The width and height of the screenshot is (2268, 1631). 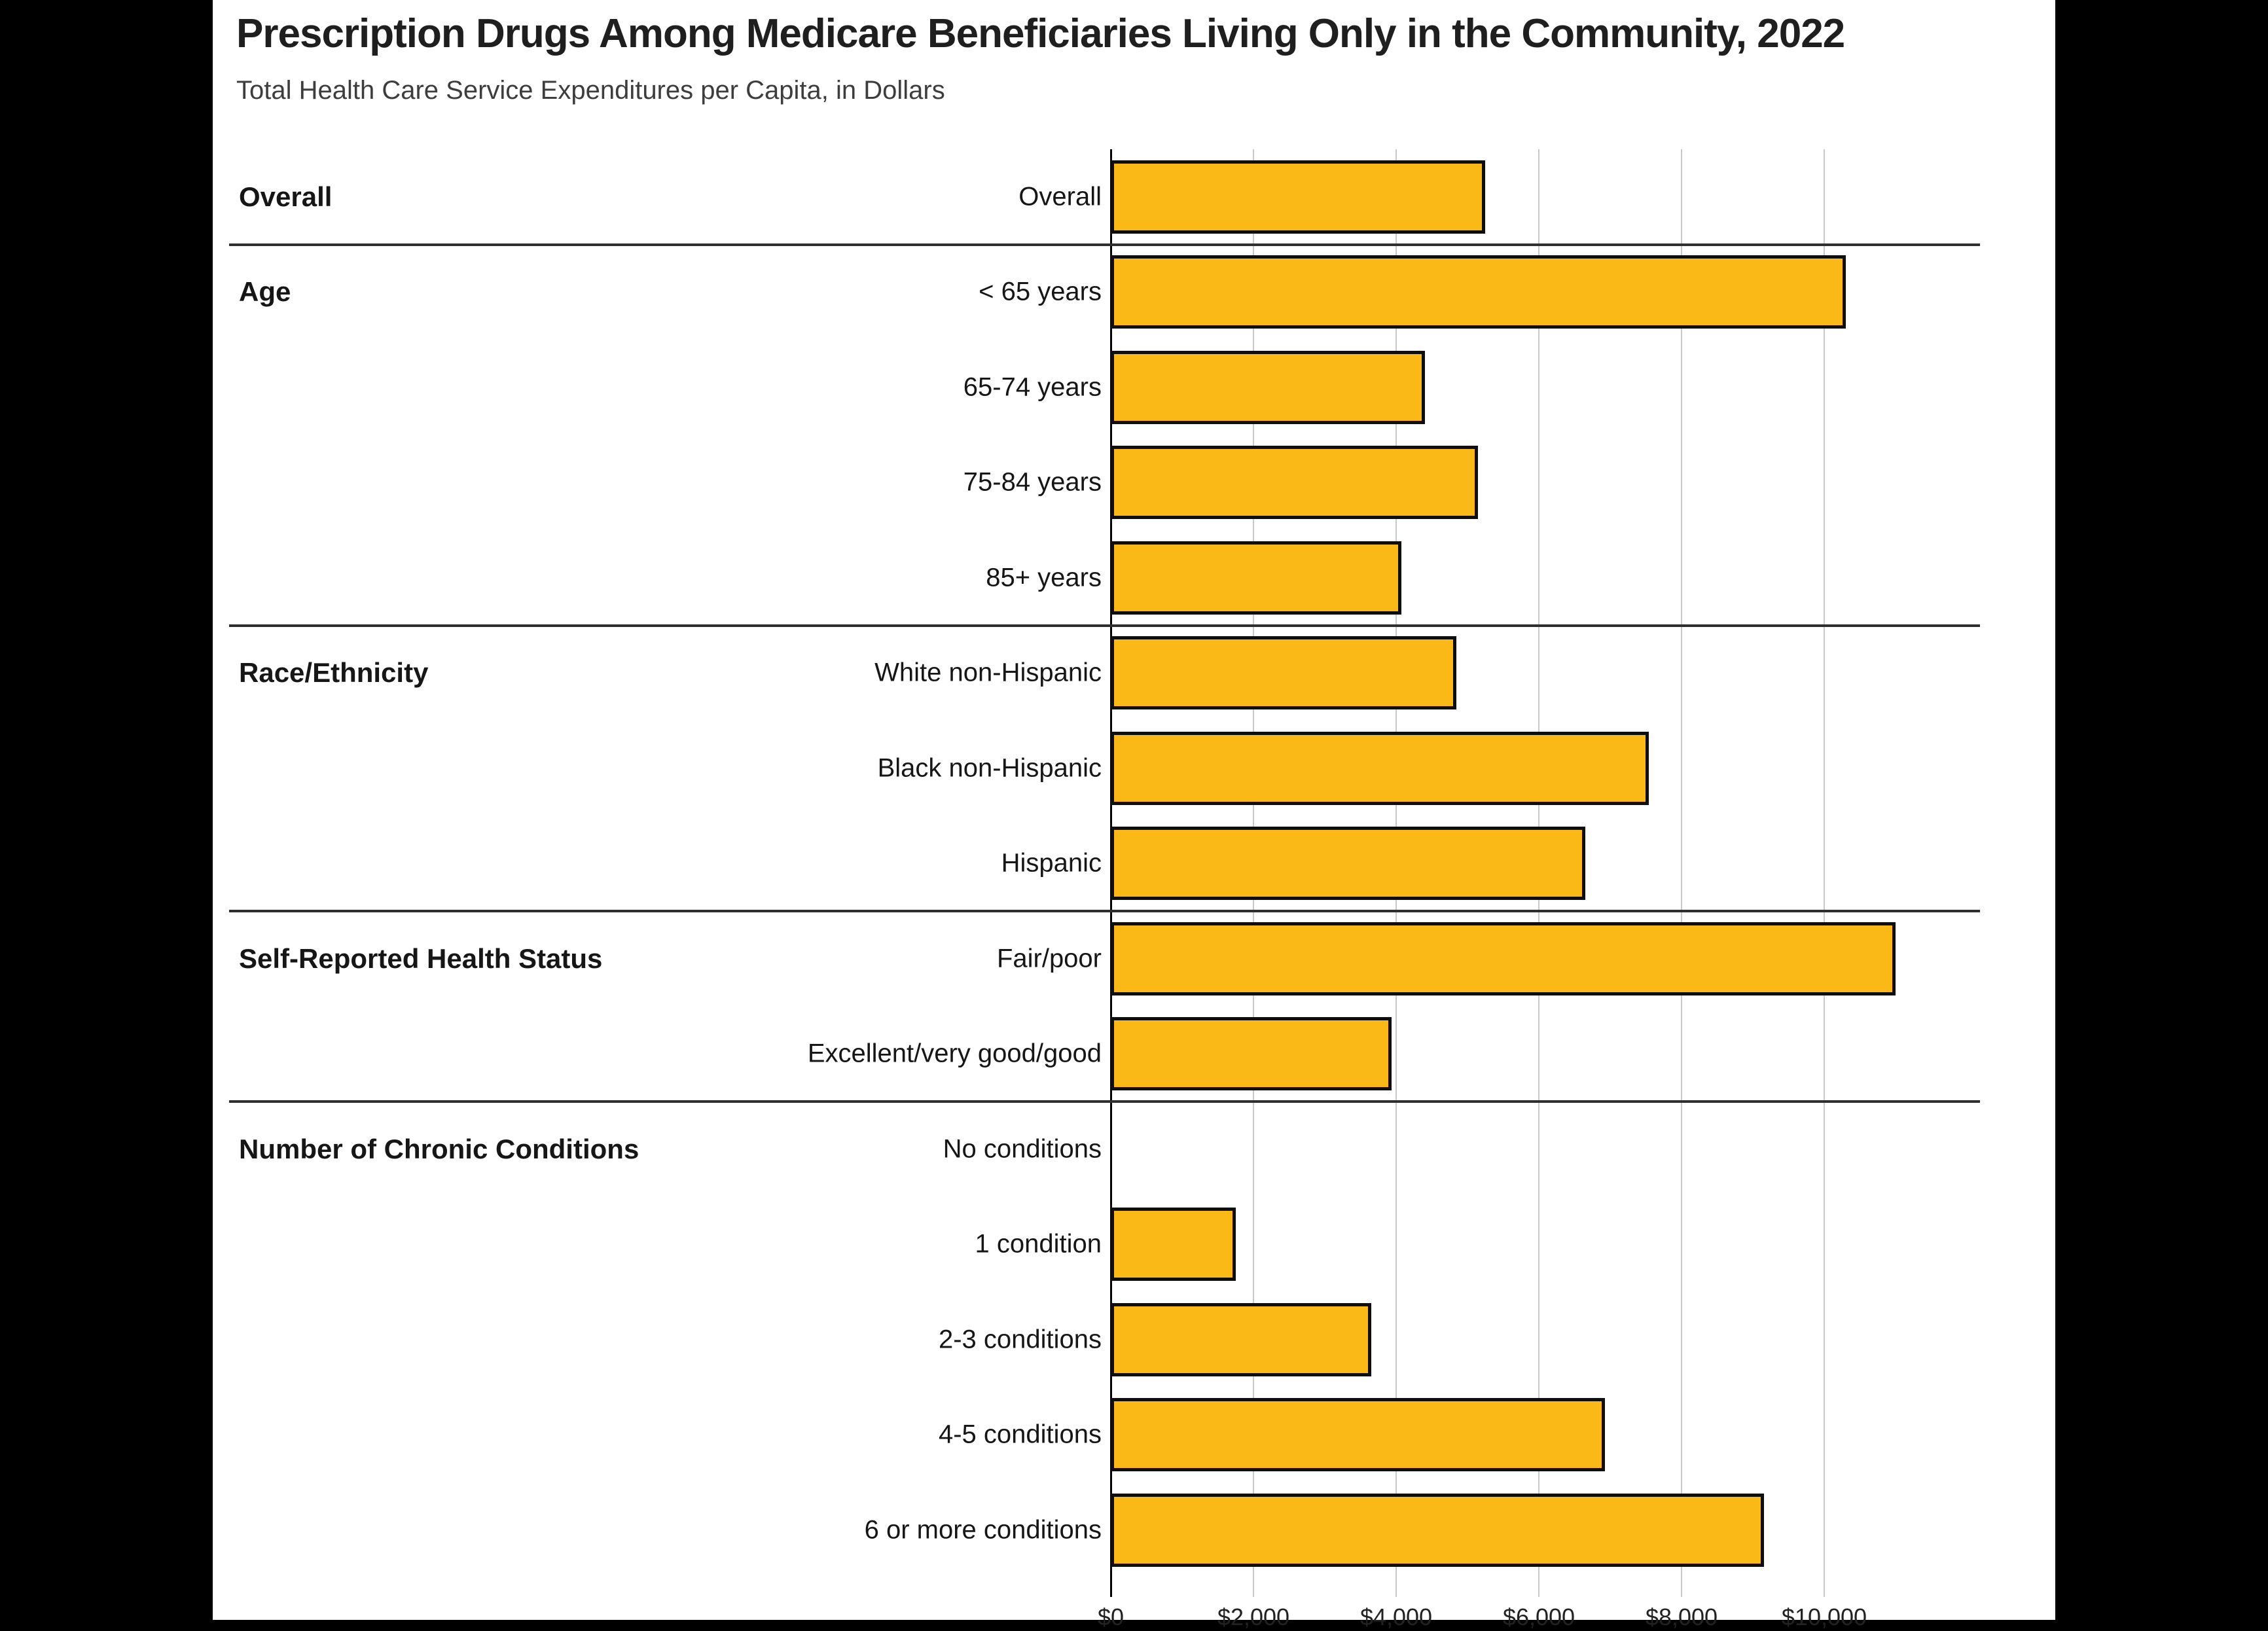 I want to click on row-label: Hispanic, so click(x=1051, y=863).